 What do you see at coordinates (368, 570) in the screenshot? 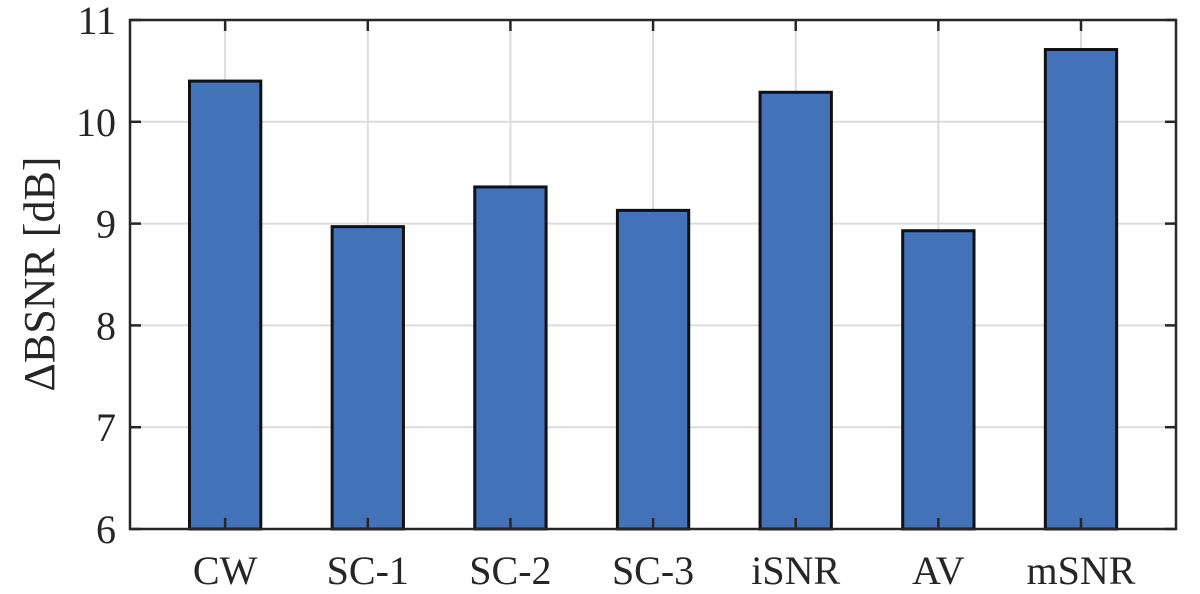
I see `x-tick-label: SC-1` at bounding box center [368, 570].